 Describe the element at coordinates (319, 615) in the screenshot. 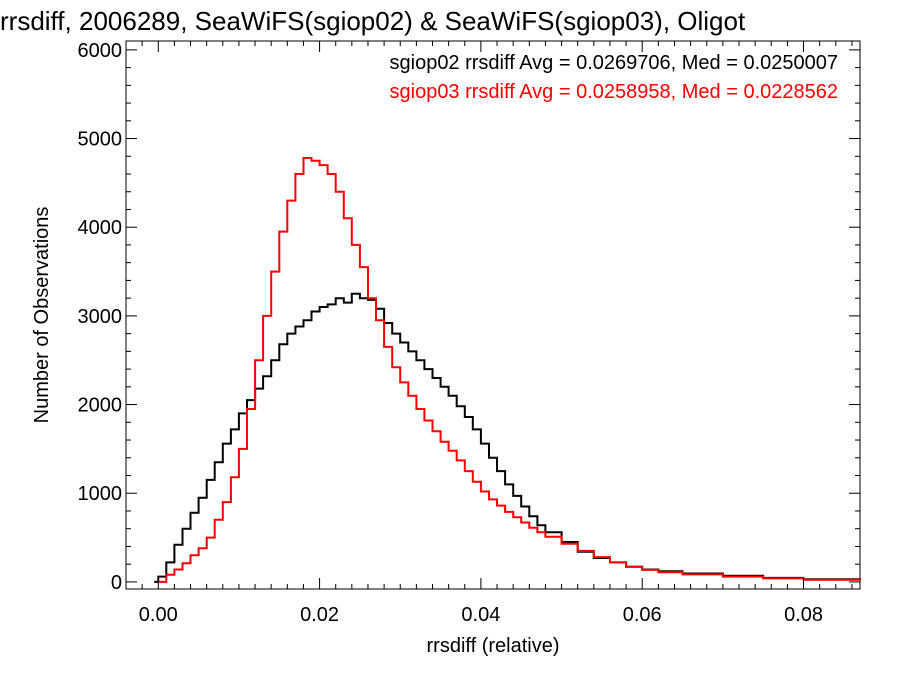

I see `x-tick-label: 0.02` at that location.